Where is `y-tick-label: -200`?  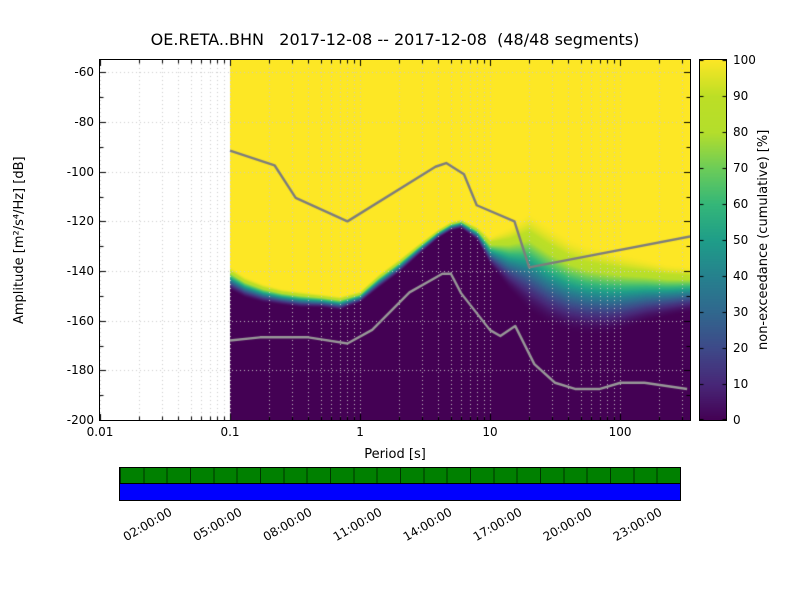
y-tick-label: -200 is located at coordinates (80, 420).